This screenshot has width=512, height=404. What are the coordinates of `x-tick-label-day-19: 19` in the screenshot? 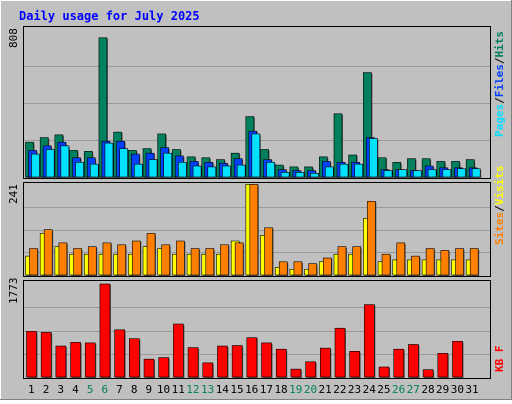 It's located at (295, 389).